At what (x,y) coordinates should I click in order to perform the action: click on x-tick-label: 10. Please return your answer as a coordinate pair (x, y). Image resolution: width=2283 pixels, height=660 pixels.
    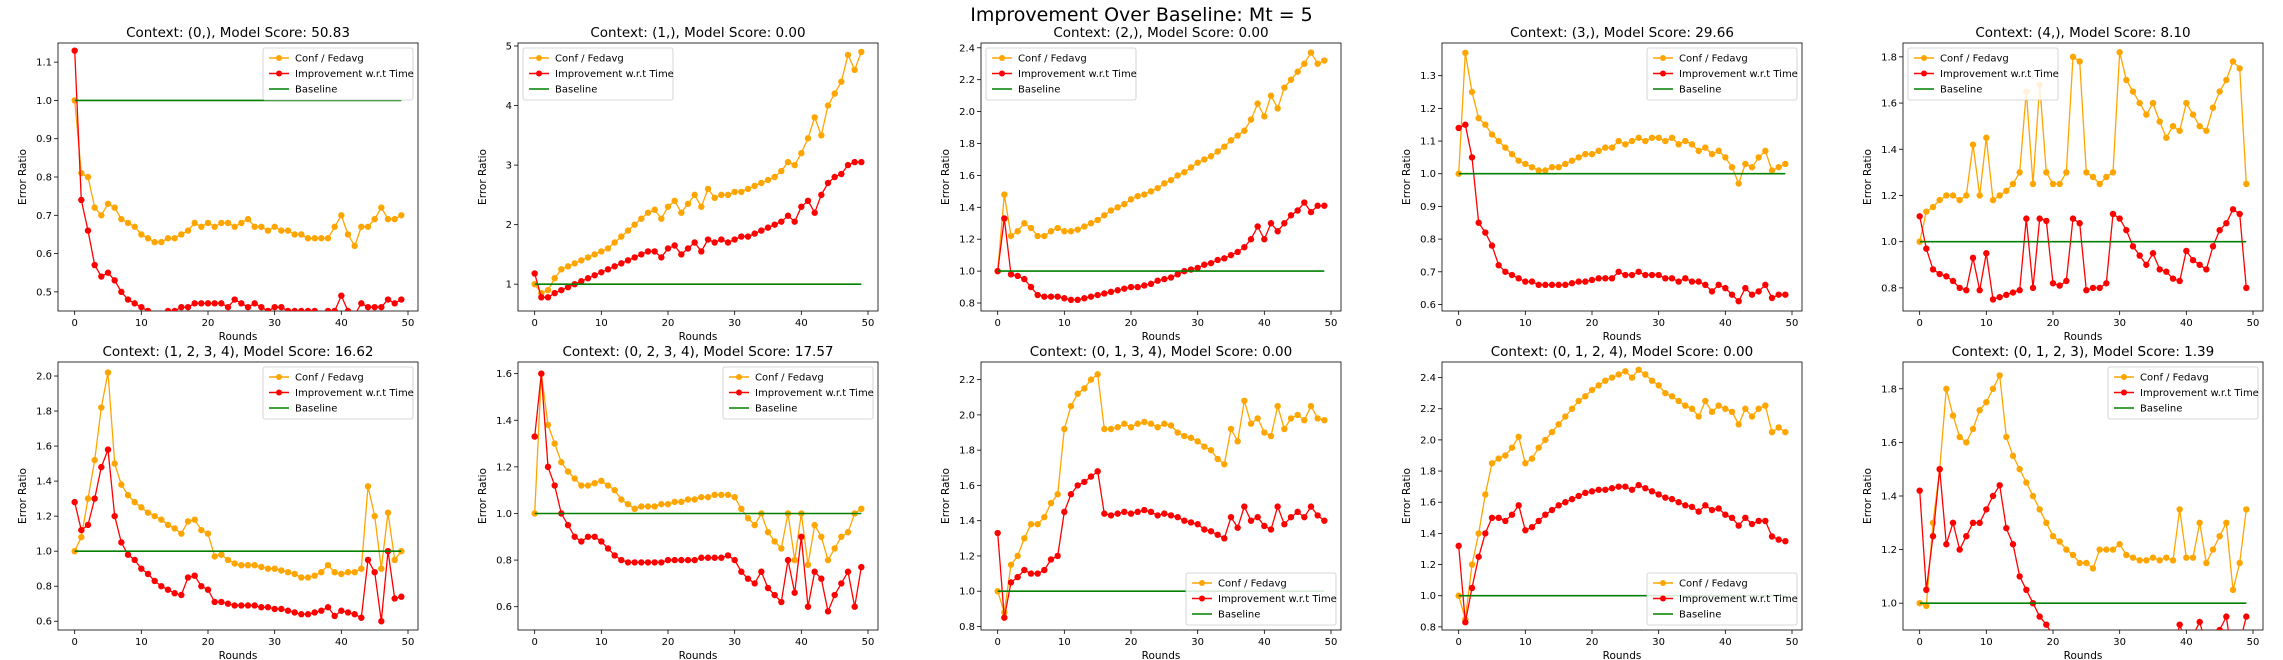
    Looking at the image, I should click on (141, 642).